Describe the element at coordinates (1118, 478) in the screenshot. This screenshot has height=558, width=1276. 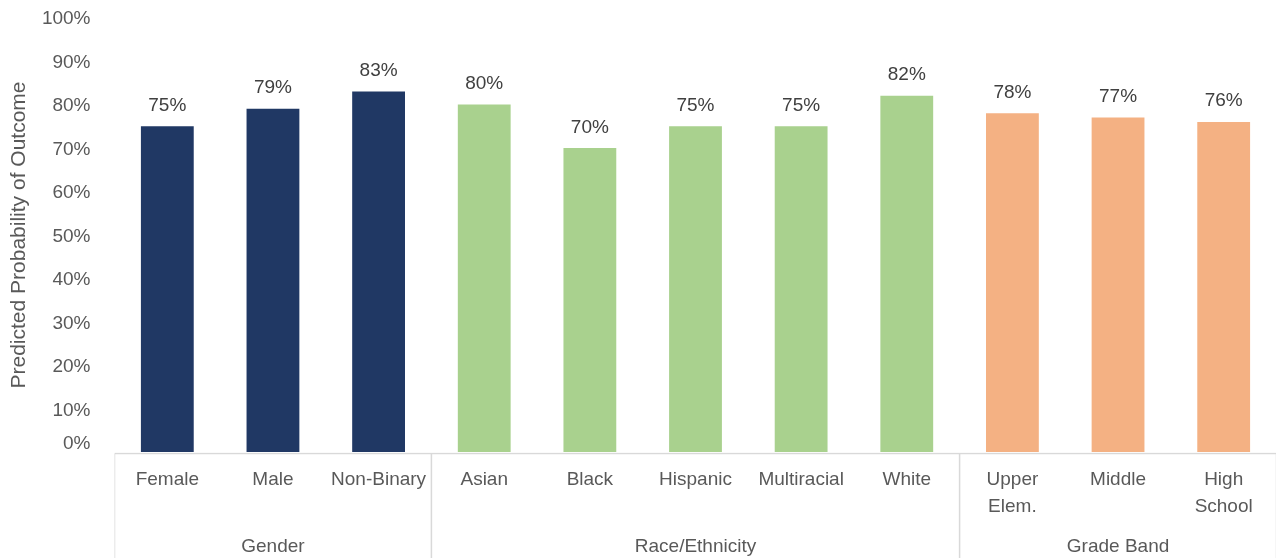
I see `x-tick-label: Middle` at that location.